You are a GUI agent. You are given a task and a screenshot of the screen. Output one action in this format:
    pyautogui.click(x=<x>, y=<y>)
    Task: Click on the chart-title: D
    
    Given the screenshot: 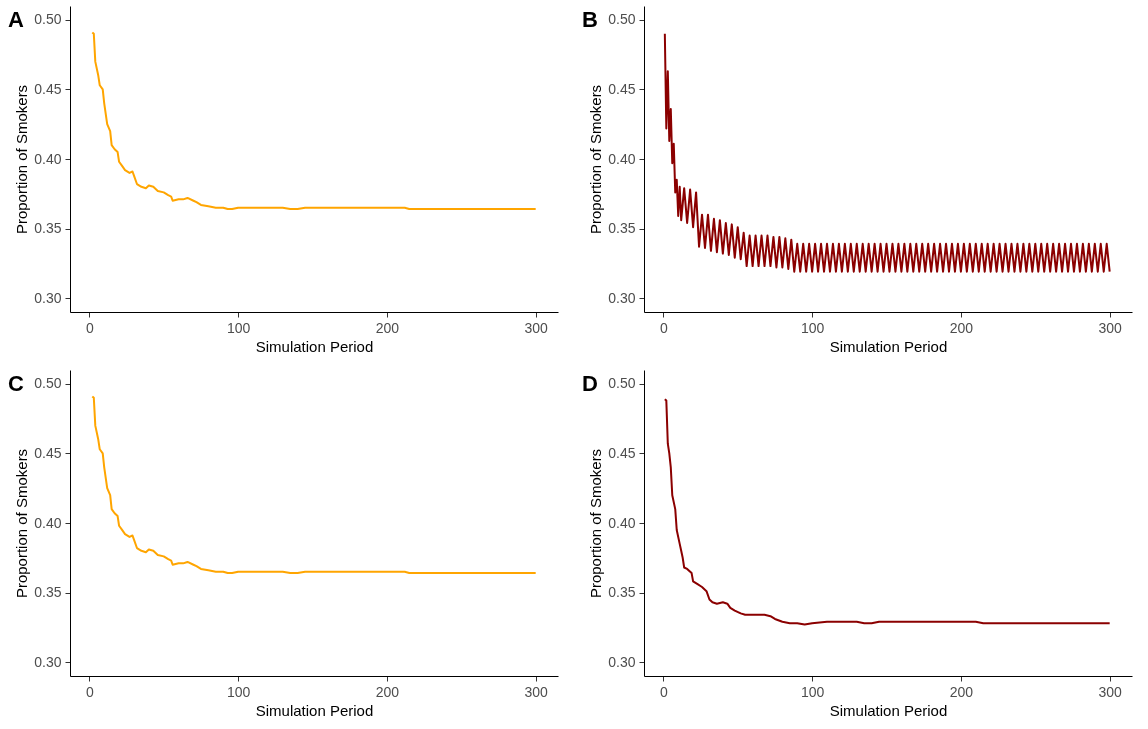 What is the action you would take?
    pyautogui.click(x=590, y=383)
    